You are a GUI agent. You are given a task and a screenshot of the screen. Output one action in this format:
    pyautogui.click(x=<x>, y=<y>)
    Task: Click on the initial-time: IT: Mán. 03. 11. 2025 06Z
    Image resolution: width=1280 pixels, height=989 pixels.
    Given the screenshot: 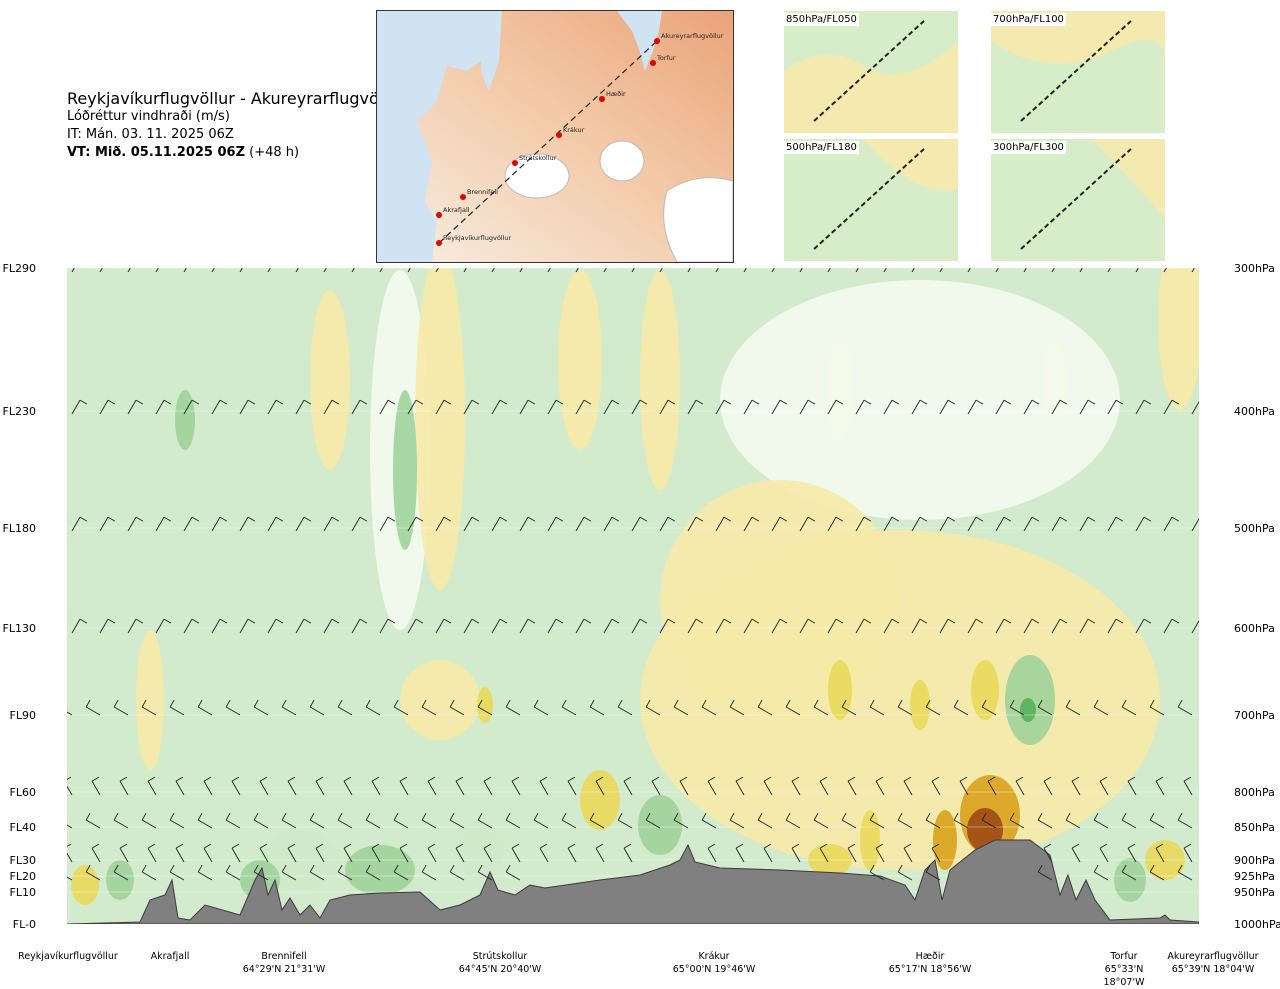 What is the action you would take?
    pyautogui.click(x=150, y=134)
    